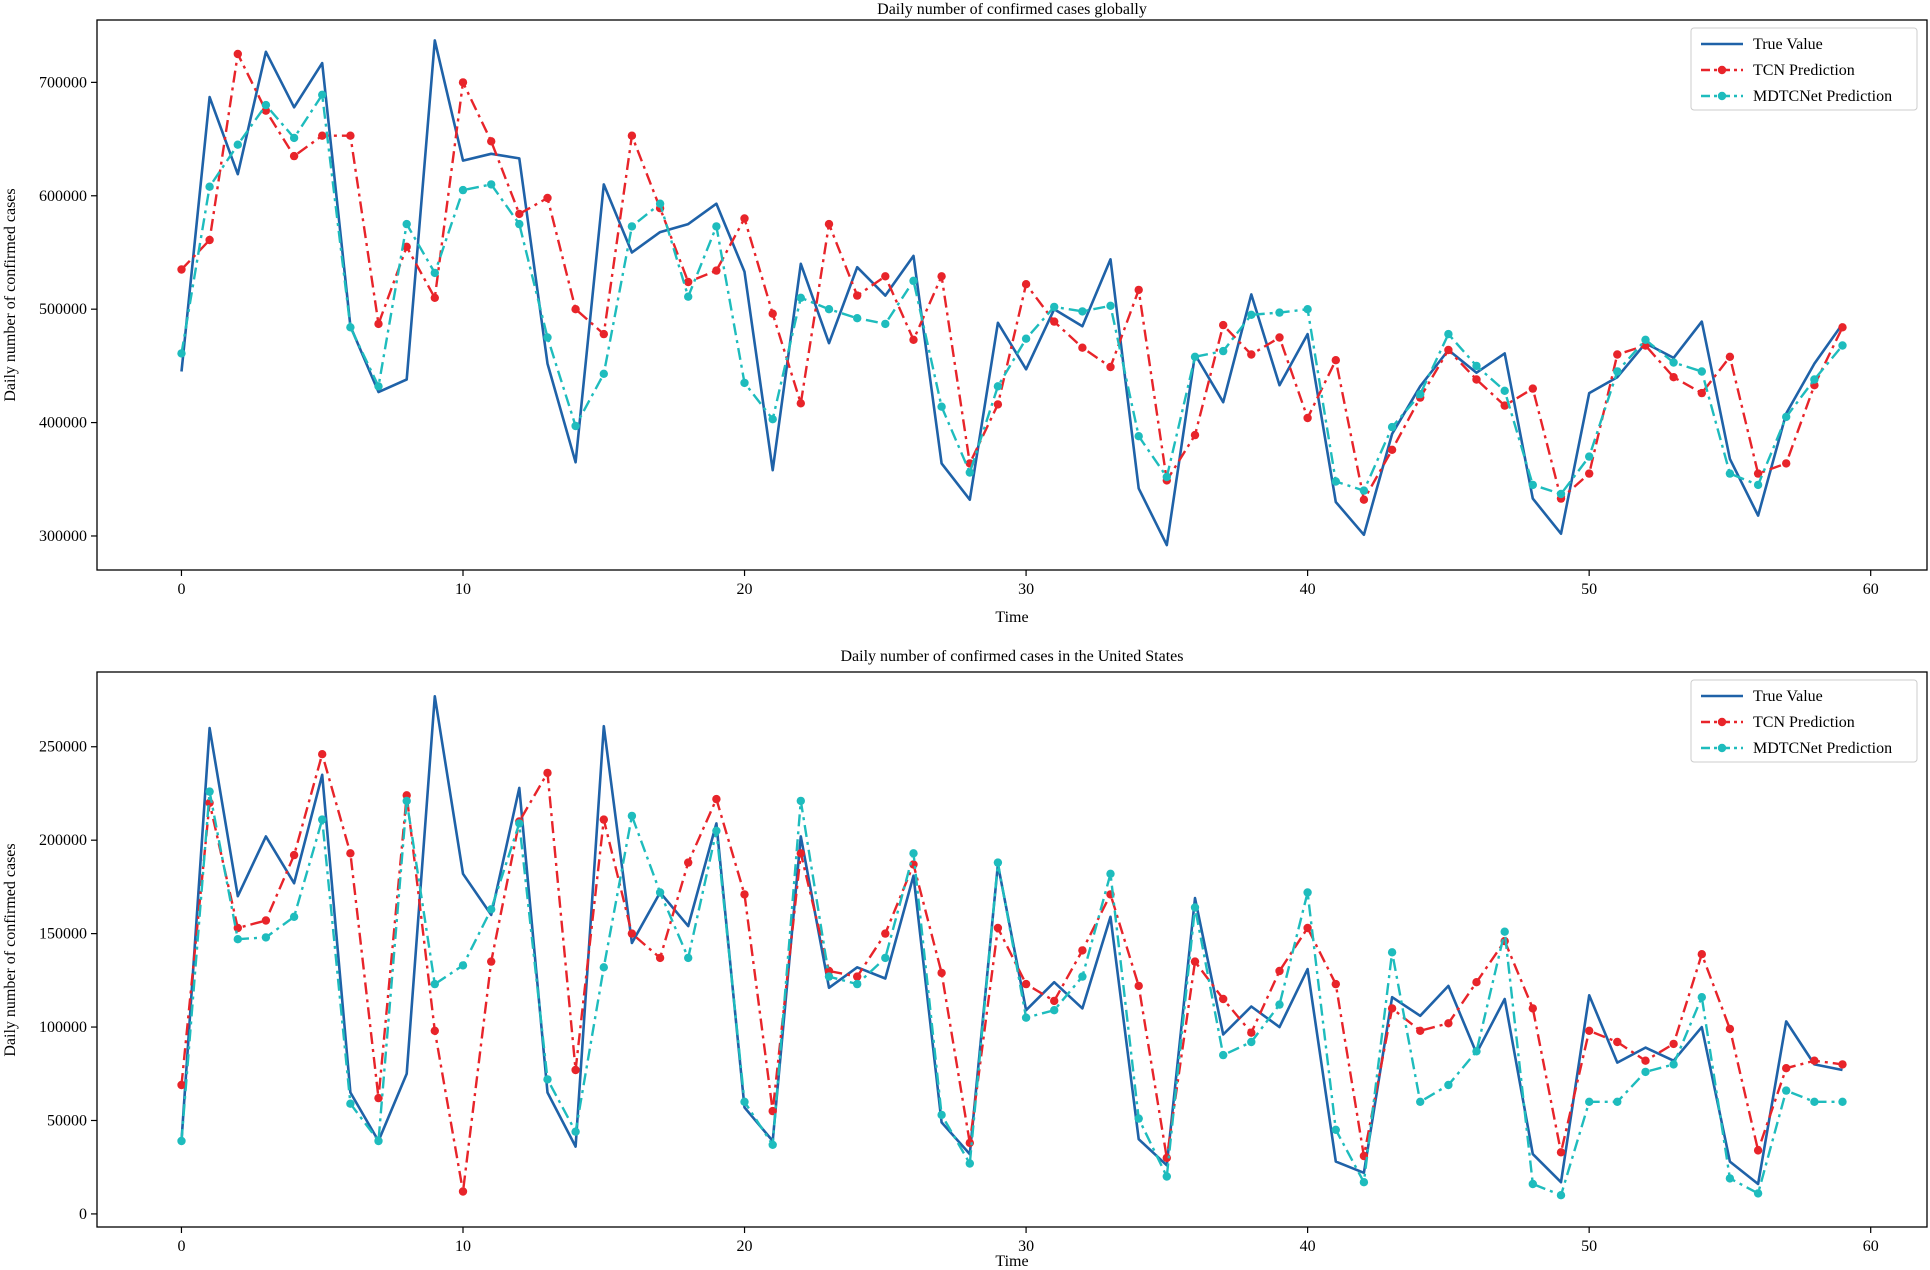  I want to click on legend-label: TCN Prediction, so click(1804, 70).